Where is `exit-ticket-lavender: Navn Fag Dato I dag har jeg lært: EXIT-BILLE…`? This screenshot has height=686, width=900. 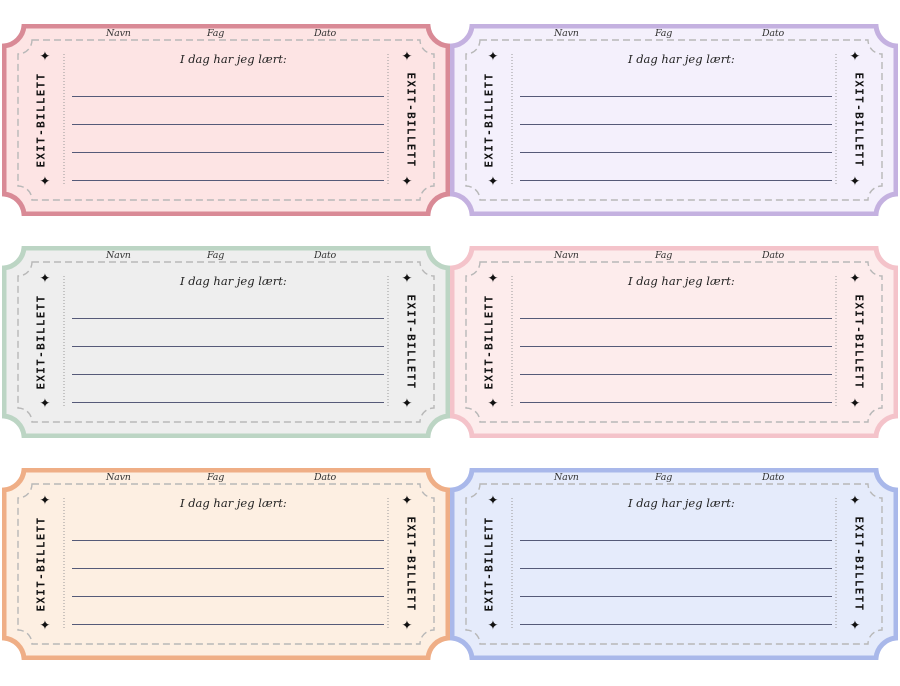
exit-ticket-lavender: Navn Fag Dato I dag har jeg lært: EXIT-BILLE… is located at coordinates (674, 120).